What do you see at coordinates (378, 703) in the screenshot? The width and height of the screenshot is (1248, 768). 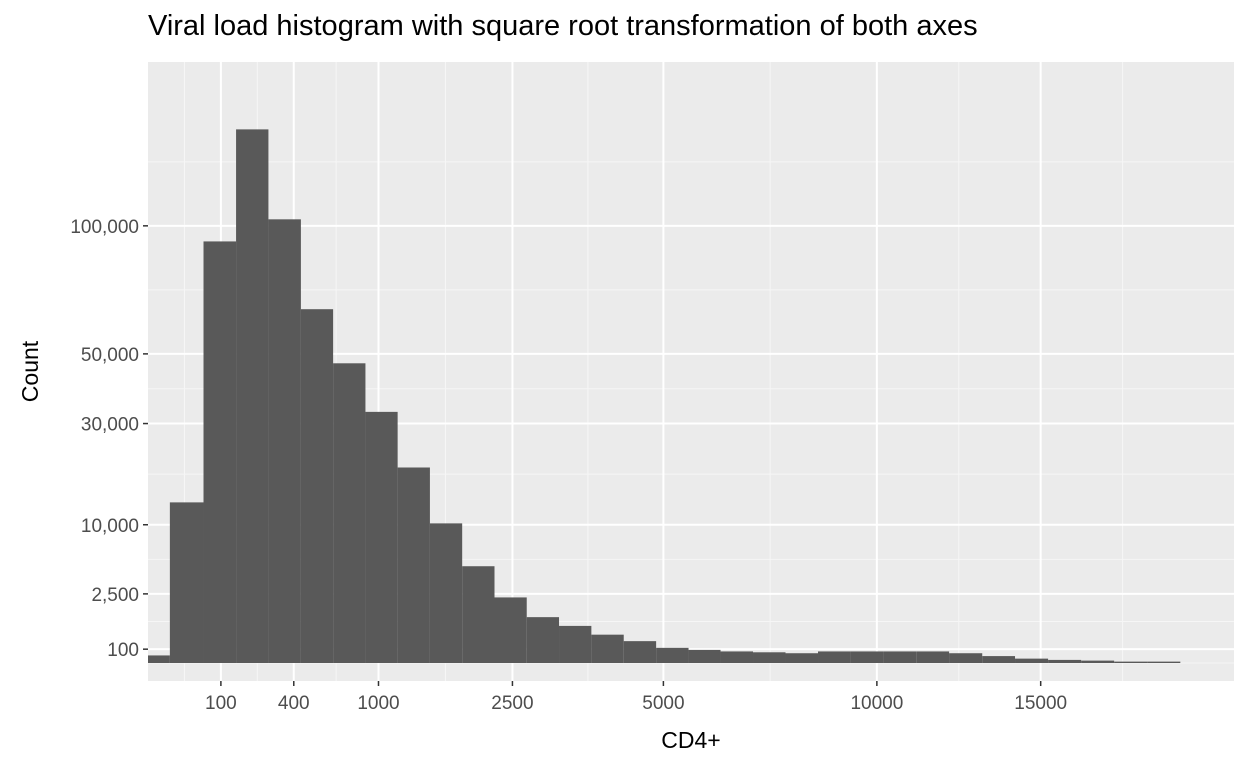 I see `x-tick-label: 1000` at bounding box center [378, 703].